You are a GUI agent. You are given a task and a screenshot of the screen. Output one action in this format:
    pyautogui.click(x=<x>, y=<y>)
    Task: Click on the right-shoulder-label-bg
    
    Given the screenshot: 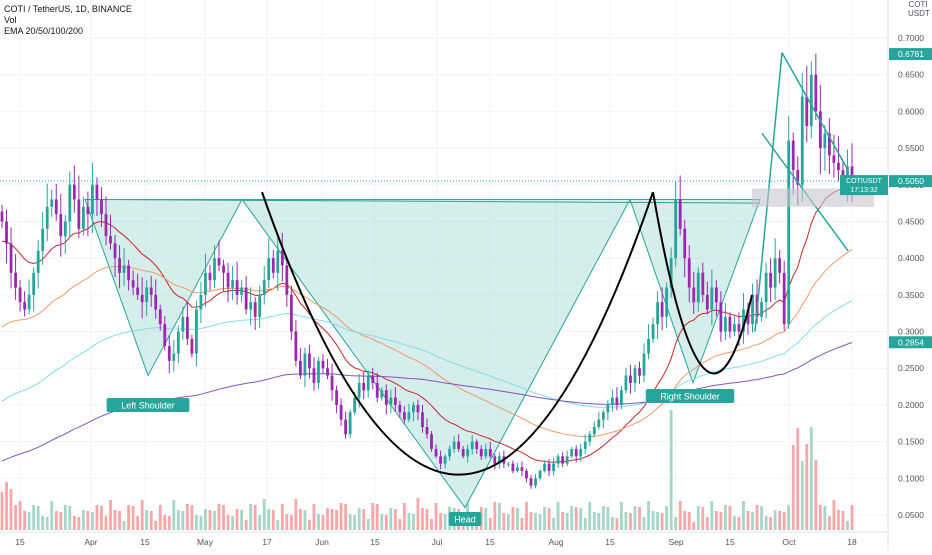 What is the action you would take?
    pyautogui.click(x=690, y=396)
    